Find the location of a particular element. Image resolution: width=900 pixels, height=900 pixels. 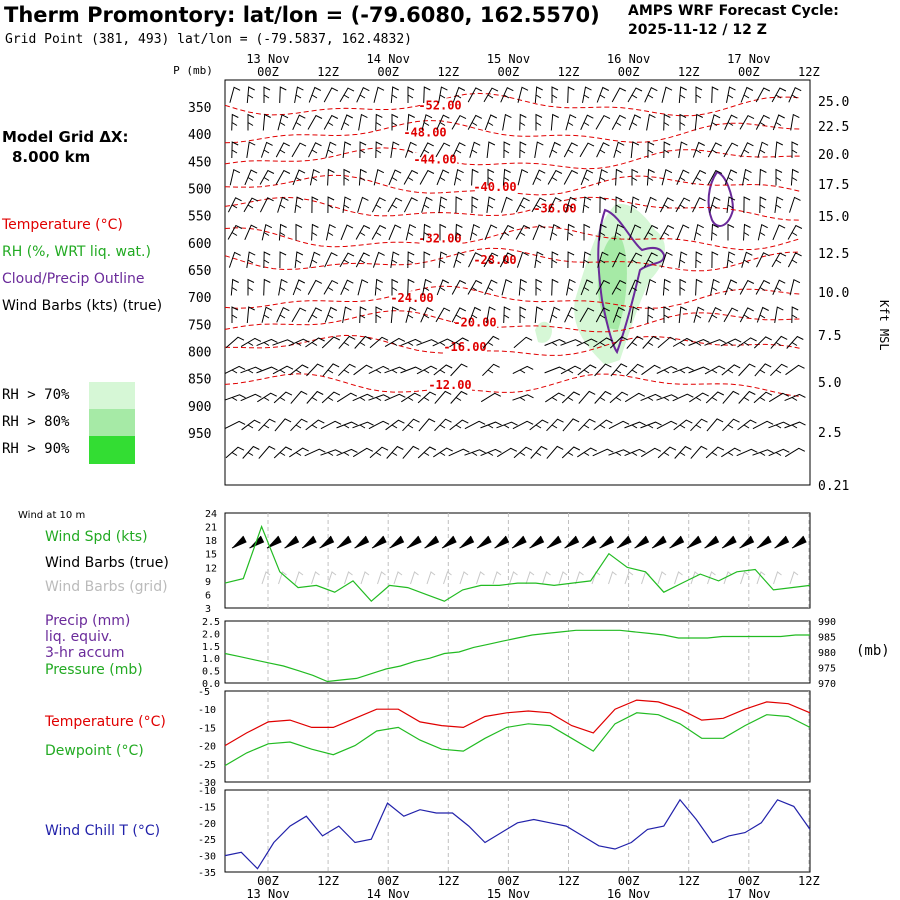

isotherm-label: -20.00 is located at coordinates (474, 323).